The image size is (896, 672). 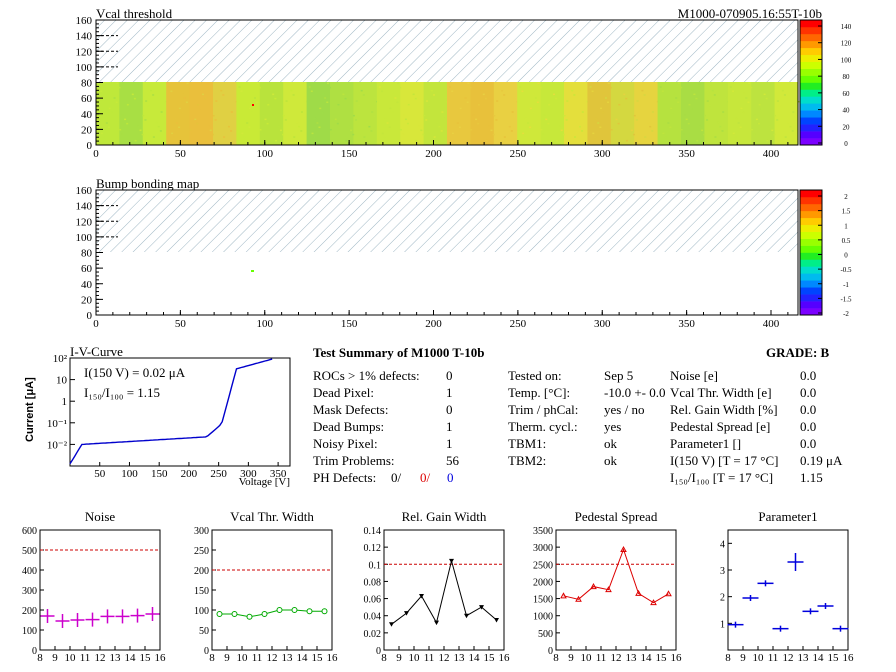 I want to click on chart-ytick-label: 250, so click(x=201, y=551).